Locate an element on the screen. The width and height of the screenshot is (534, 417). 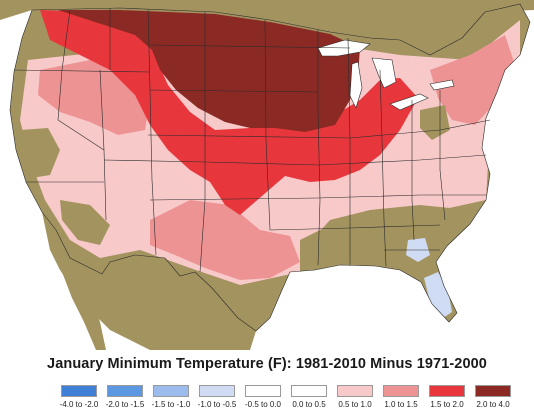
legend-label: -4.0 to -2.0 is located at coordinates (79, 404).